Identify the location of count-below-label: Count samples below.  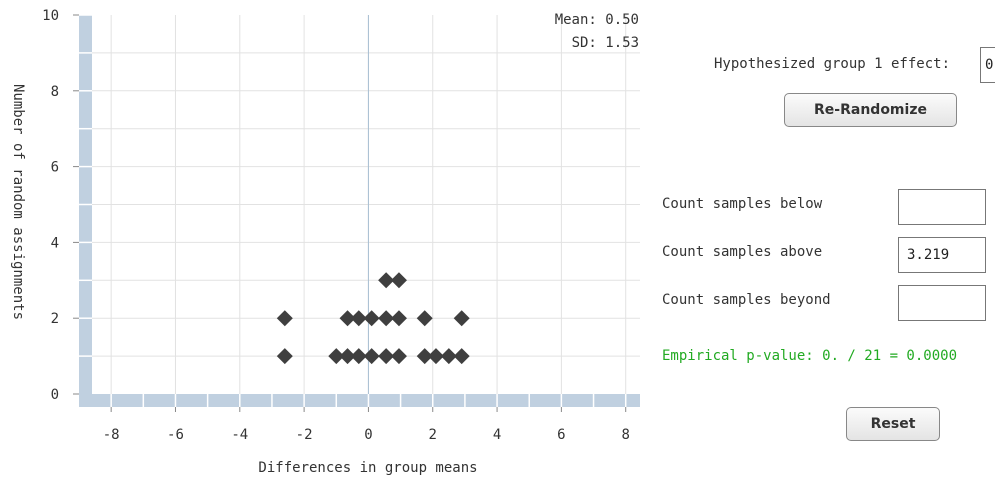
(742, 204).